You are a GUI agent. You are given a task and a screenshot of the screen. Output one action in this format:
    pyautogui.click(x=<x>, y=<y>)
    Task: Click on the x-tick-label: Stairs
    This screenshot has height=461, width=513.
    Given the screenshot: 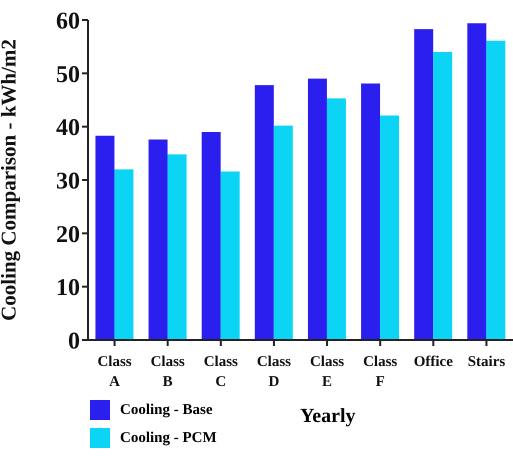 What is the action you would take?
    pyautogui.click(x=487, y=362)
    